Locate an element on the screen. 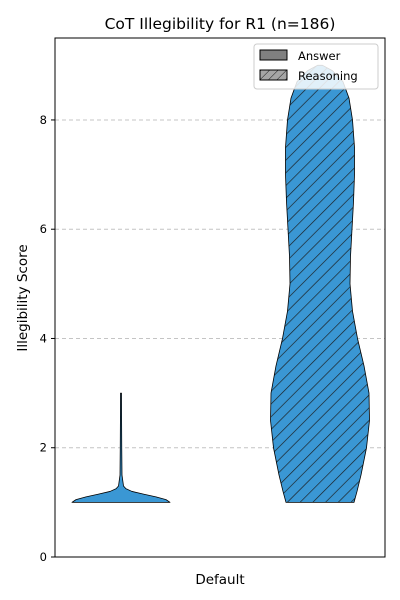 Image resolution: width=400 pixels, height=600 pixels. y-tick-label: 8 is located at coordinates (43, 120).